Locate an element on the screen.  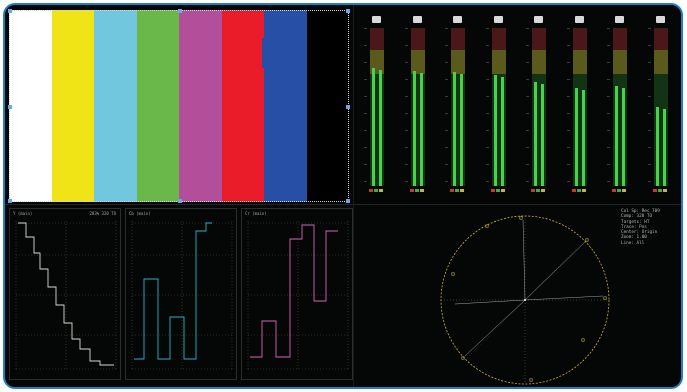
readout-line: Col Sp: Rec 709 is located at coordinates (640, 211).